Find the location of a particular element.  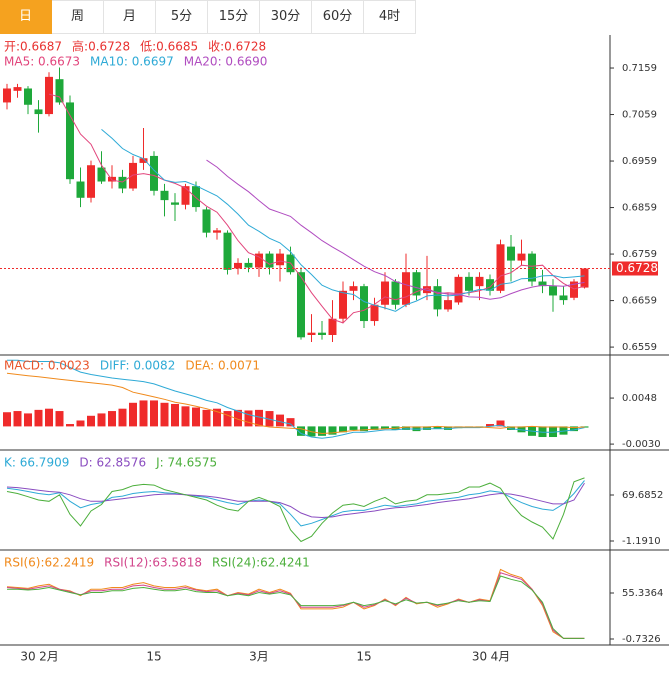

tab: 周 is located at coordinates (78, 17).